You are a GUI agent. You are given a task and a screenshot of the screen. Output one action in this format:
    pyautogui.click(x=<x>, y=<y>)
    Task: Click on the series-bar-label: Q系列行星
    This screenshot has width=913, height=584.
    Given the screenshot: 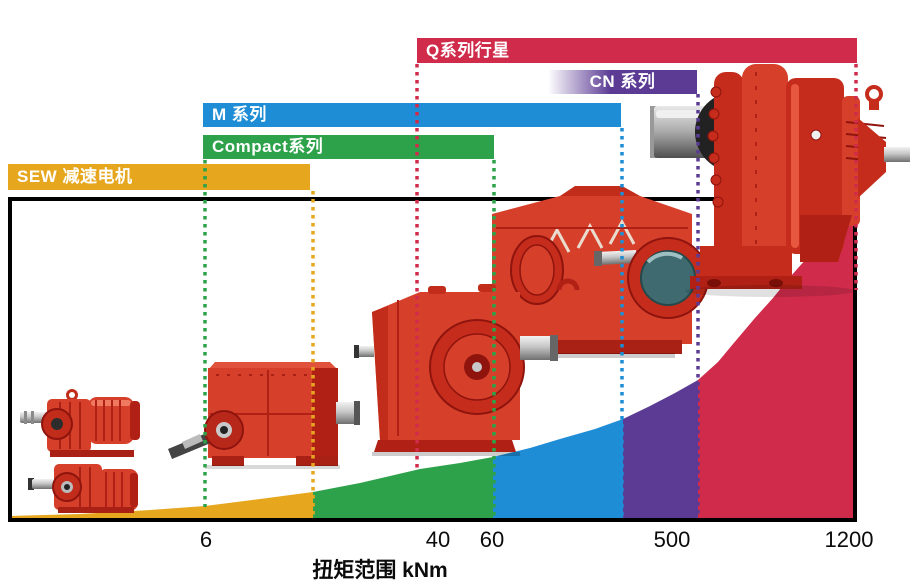 What is the action you would take?
    pyautogui.click(x=468, y=50)
    